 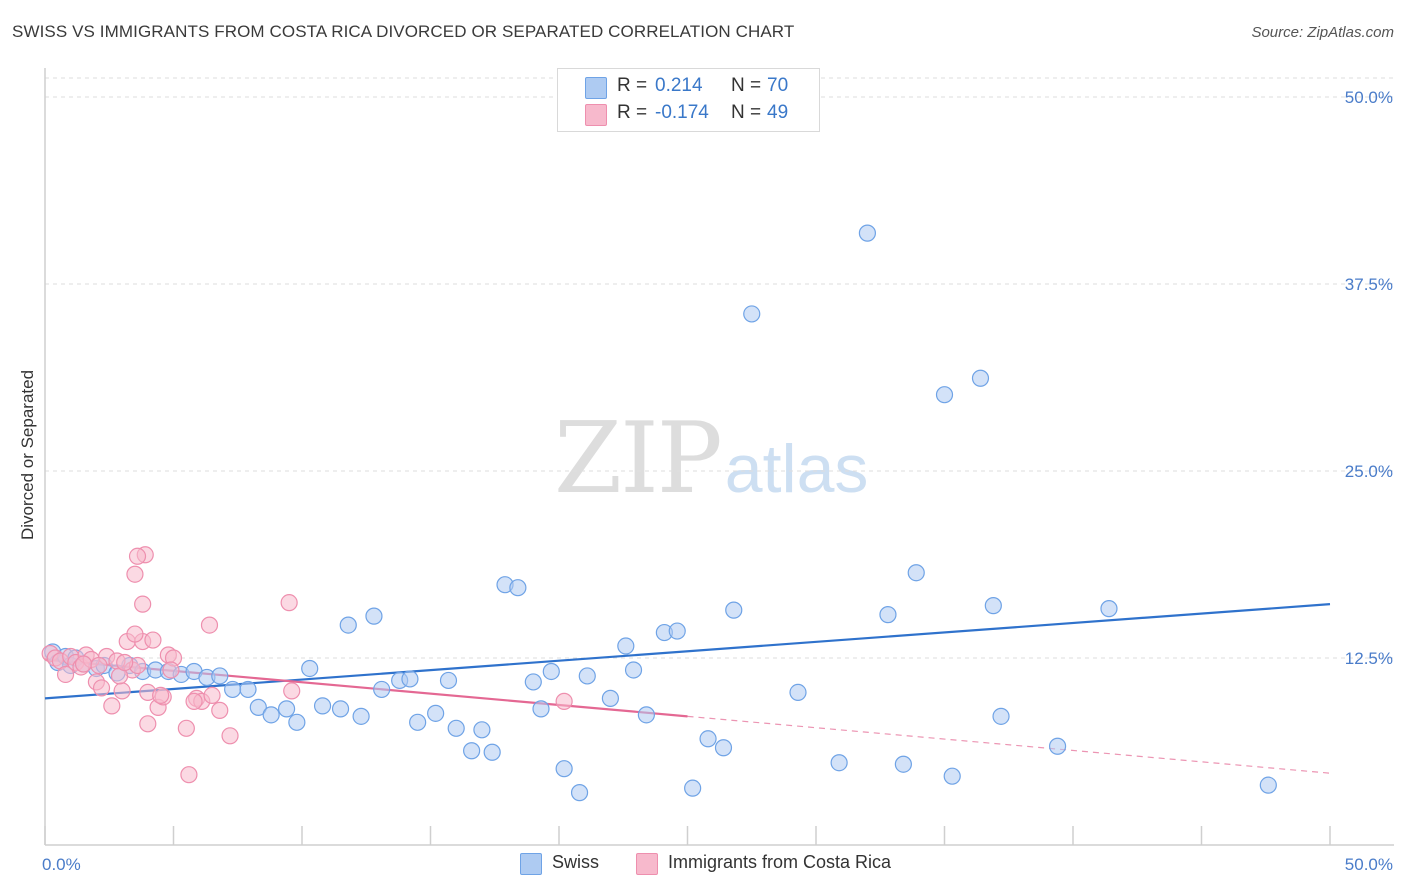 I want to click on swiss-trend-line, so click(x=687, y=651).